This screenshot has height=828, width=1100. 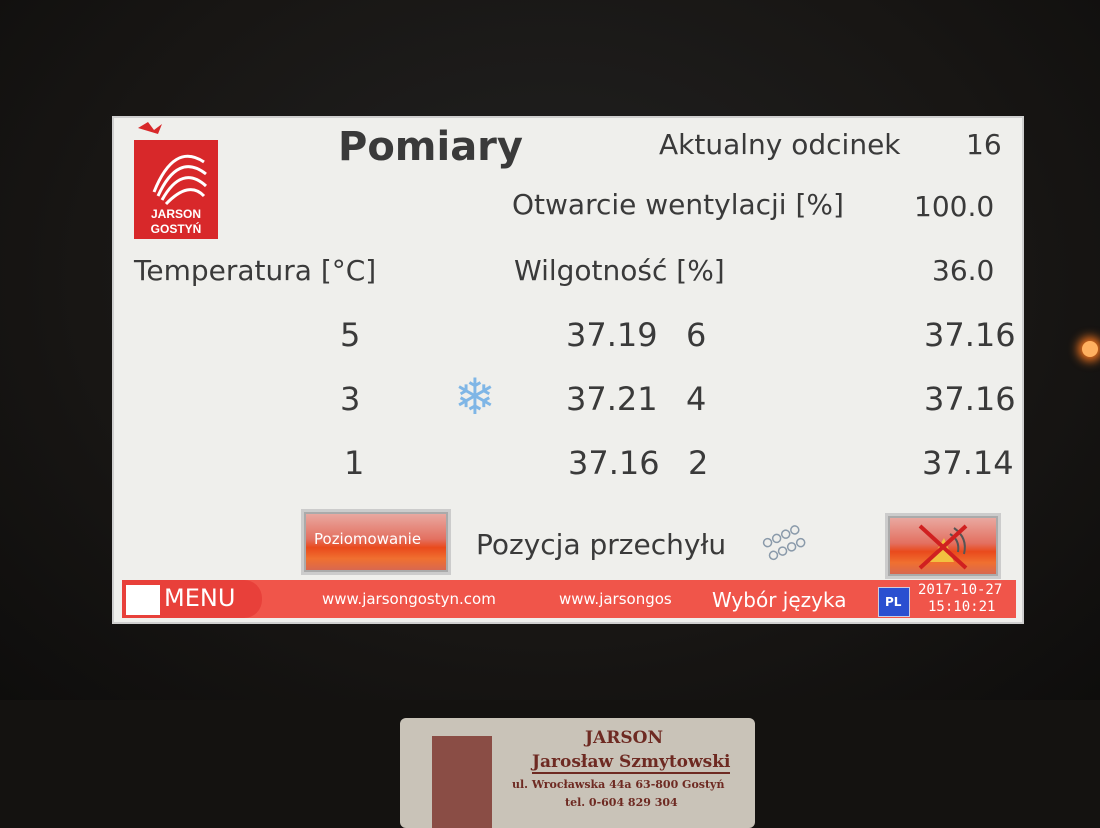 What do you see at coordinates (968, 463) in the screenshot?
I see `sensor-value: 37.14` at bounding box center [968, 463].